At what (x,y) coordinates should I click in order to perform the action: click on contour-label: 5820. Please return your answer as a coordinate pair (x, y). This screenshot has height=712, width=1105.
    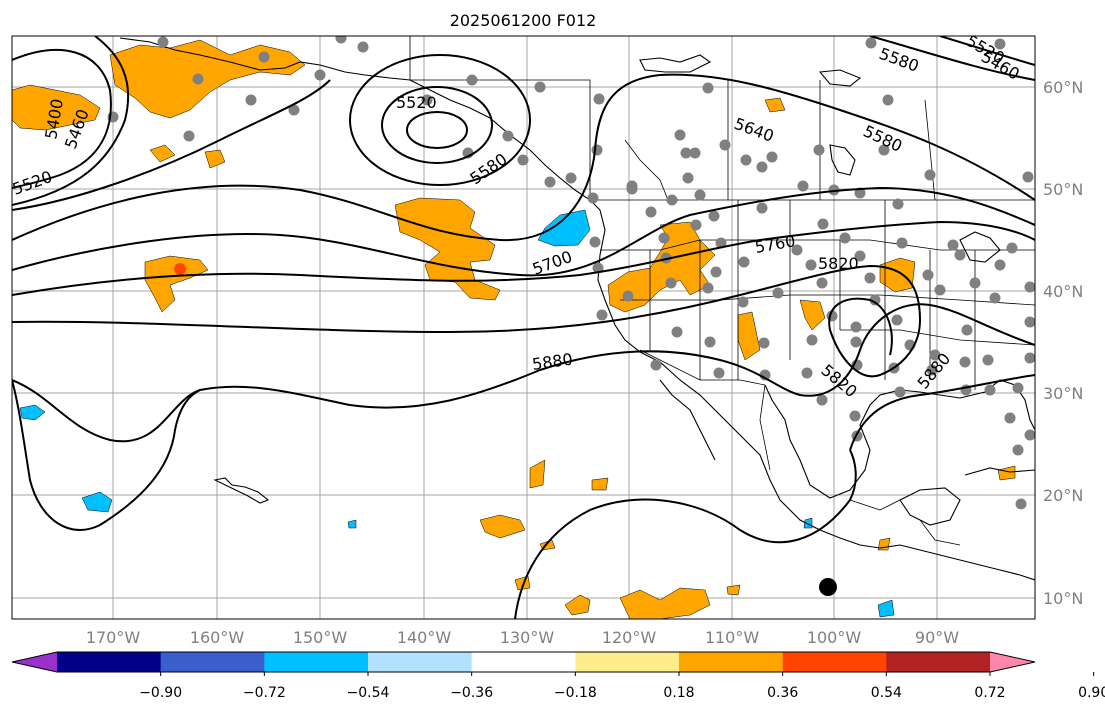
    Looking at the image, I should click on (838, 263).